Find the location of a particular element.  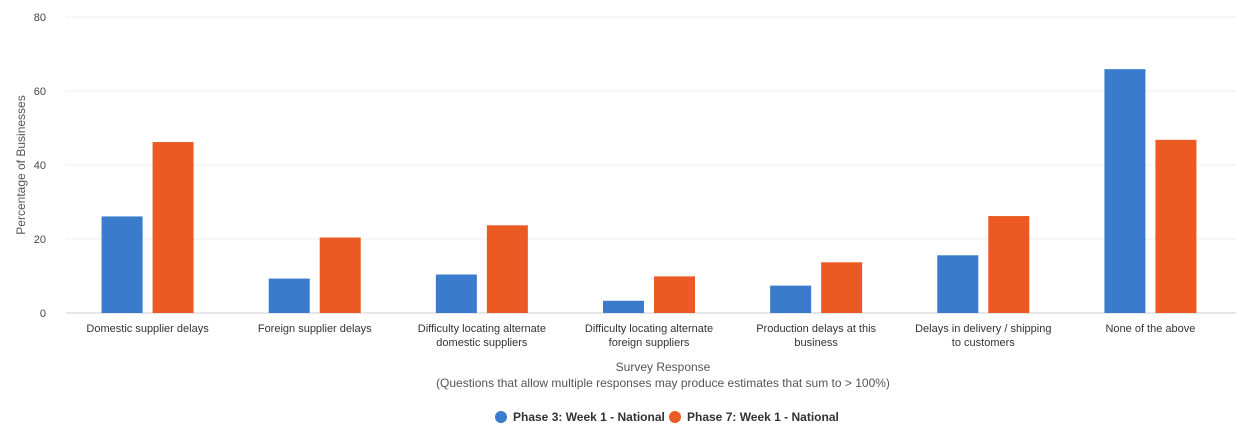

y-tick-label: 40 is located at coordinates (40, 166).